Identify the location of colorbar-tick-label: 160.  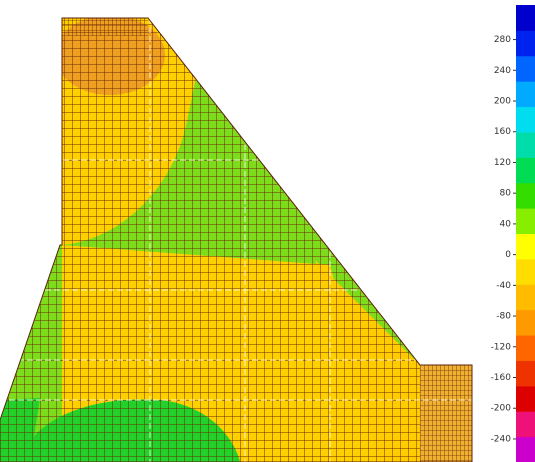
(502, 132).